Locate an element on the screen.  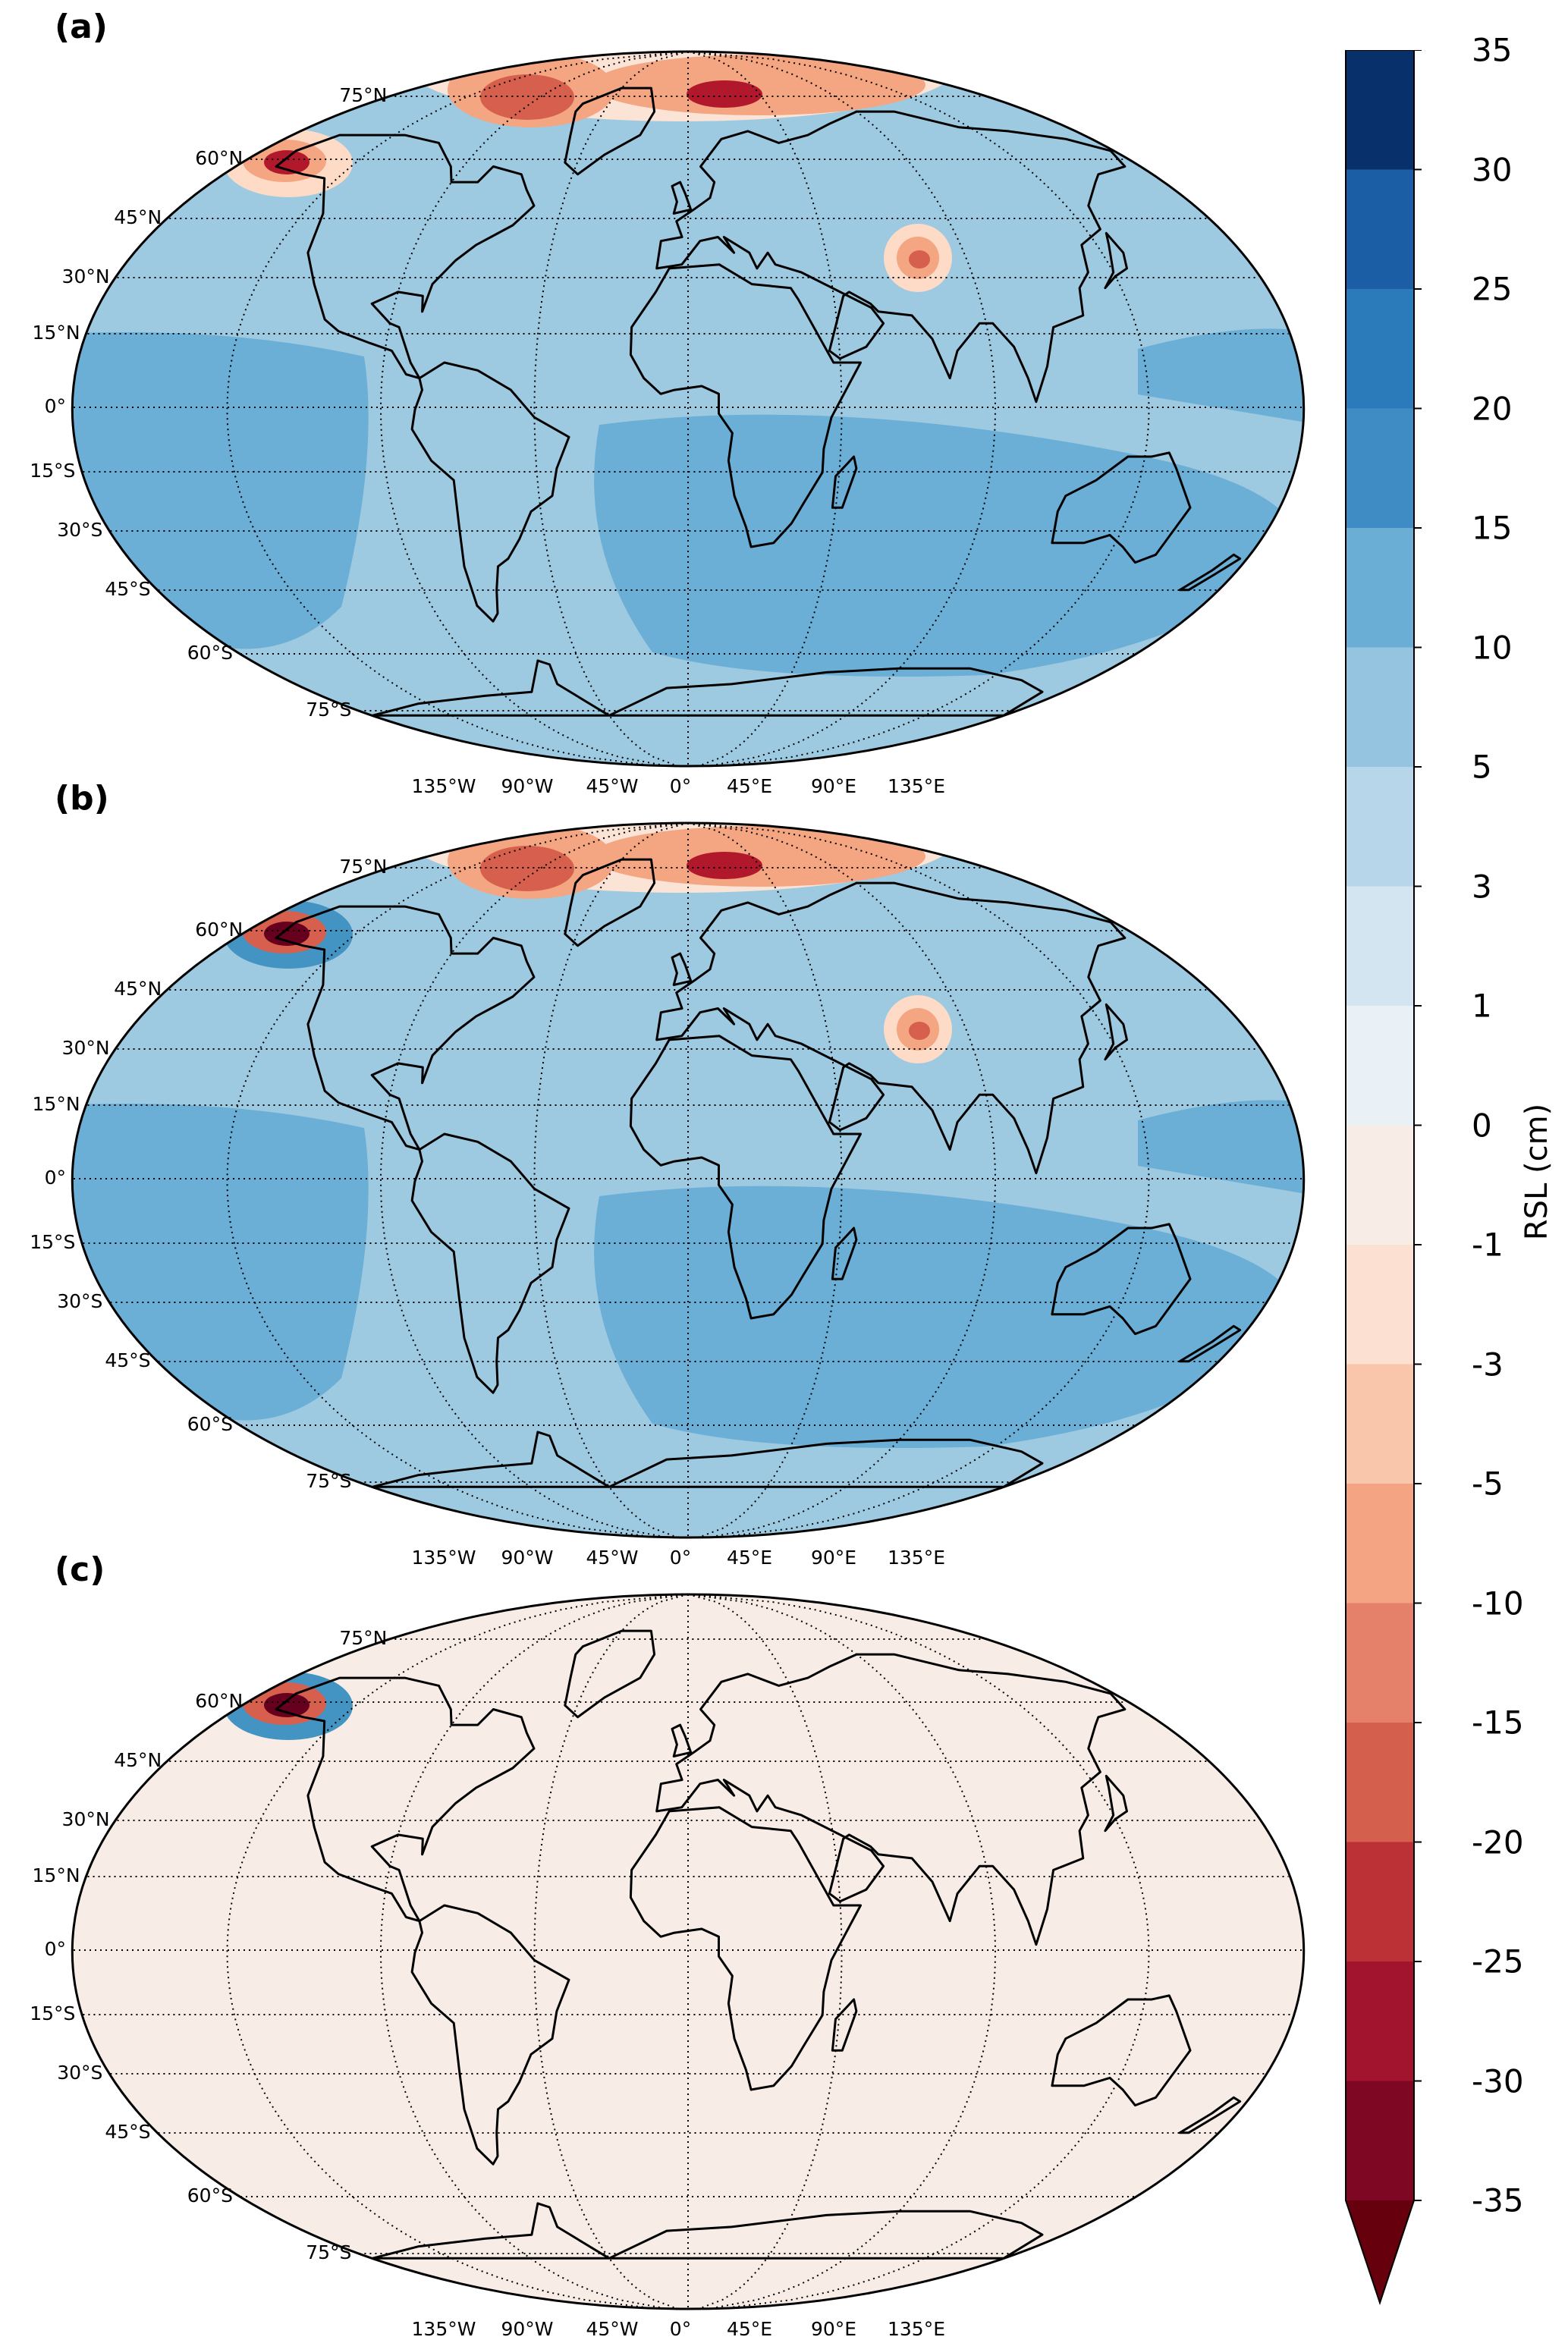
longitude-label: 90°E is located at coordinates (834, 1558).